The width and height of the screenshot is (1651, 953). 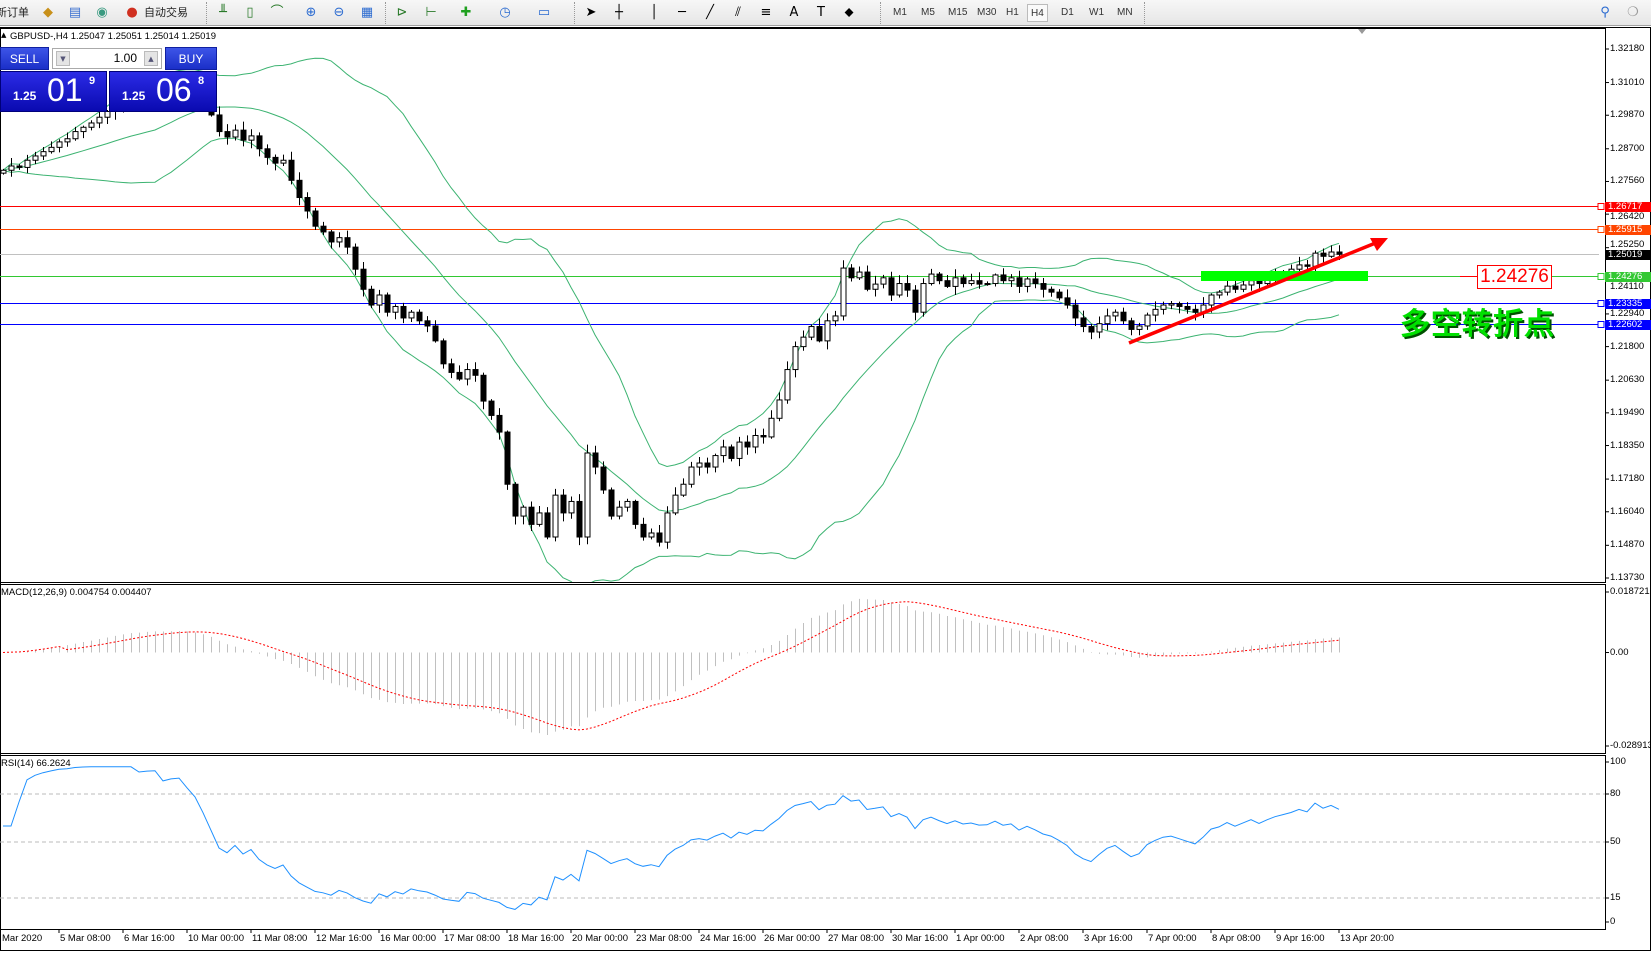 What do you see at coordinates (1096, 12) in the screenshot?
I see `timeframe-w1: W1` at bounding box center [1096, 12].